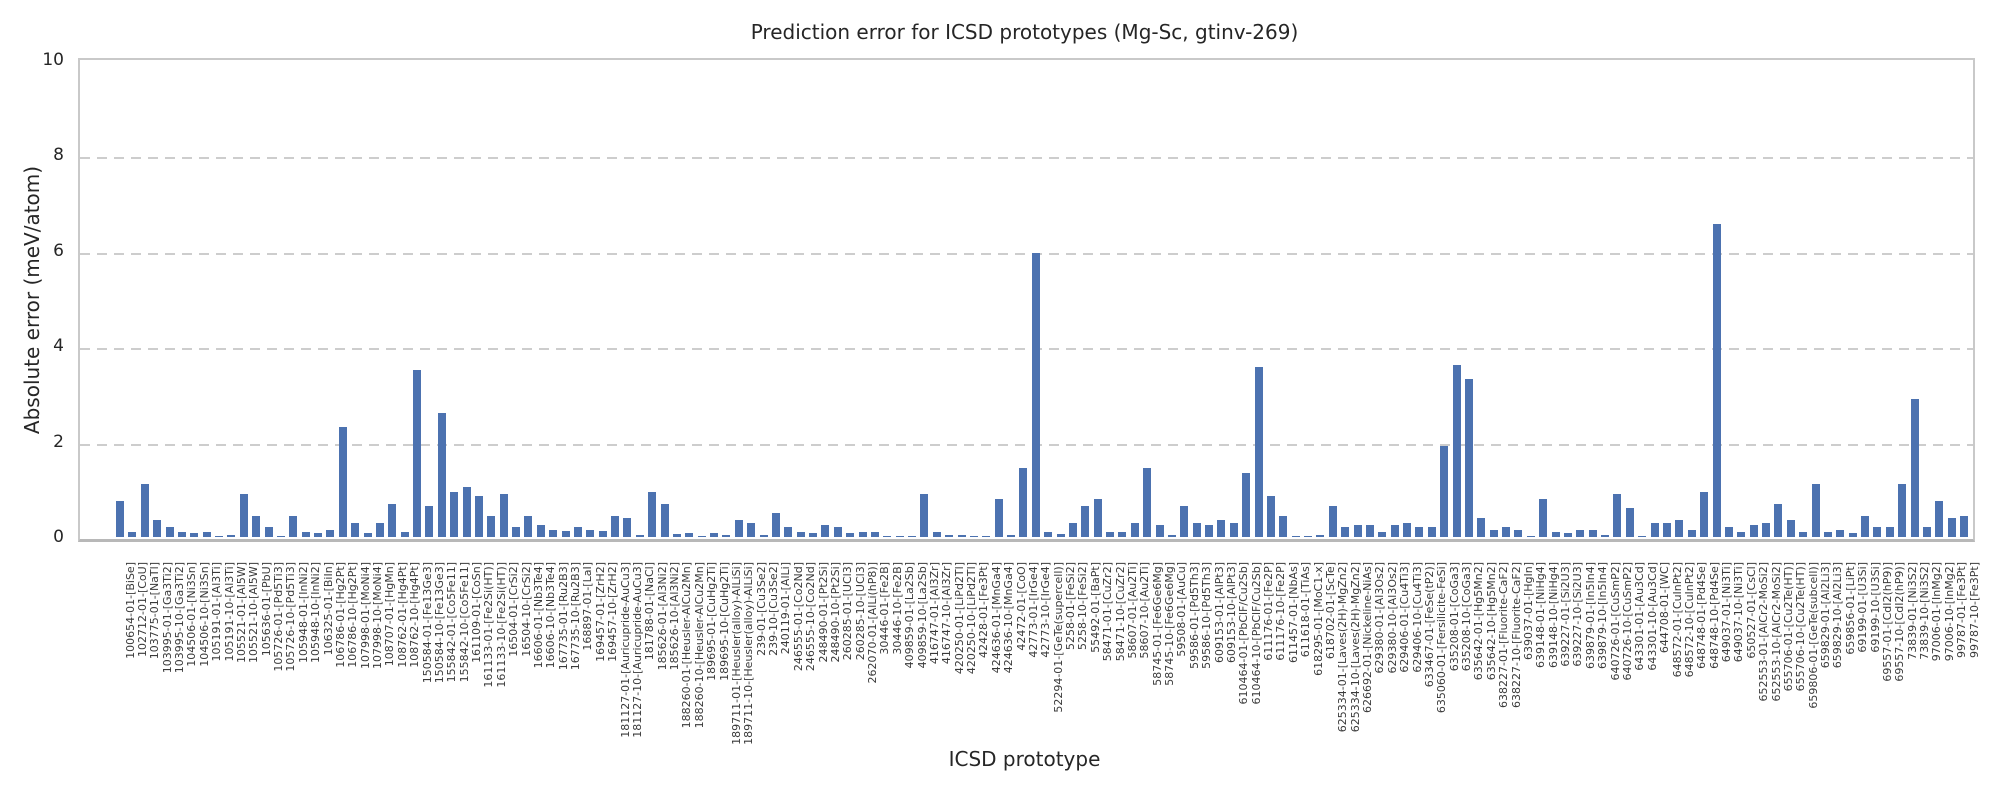 The width and height of the screenshot is (2000, 800). I want to click on x-tick-text: 239-10-[Cu3Se2], so click(774, 609).